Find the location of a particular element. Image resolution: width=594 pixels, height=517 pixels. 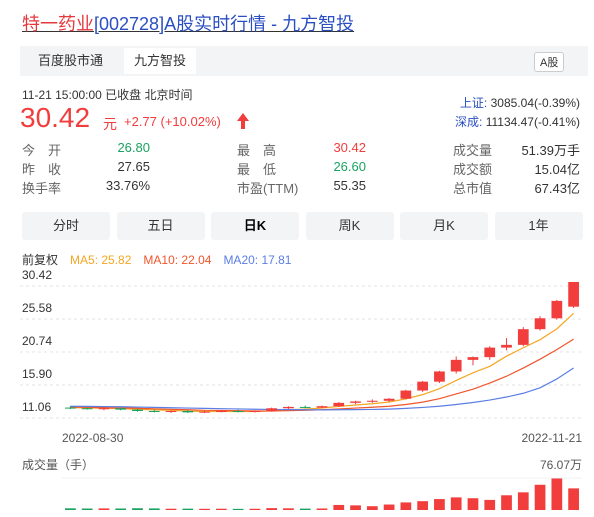

indices: 上证: 3085.04(-0.39%) 深成: 11134.47(-0.41%) is located at coordinates (517, 113).